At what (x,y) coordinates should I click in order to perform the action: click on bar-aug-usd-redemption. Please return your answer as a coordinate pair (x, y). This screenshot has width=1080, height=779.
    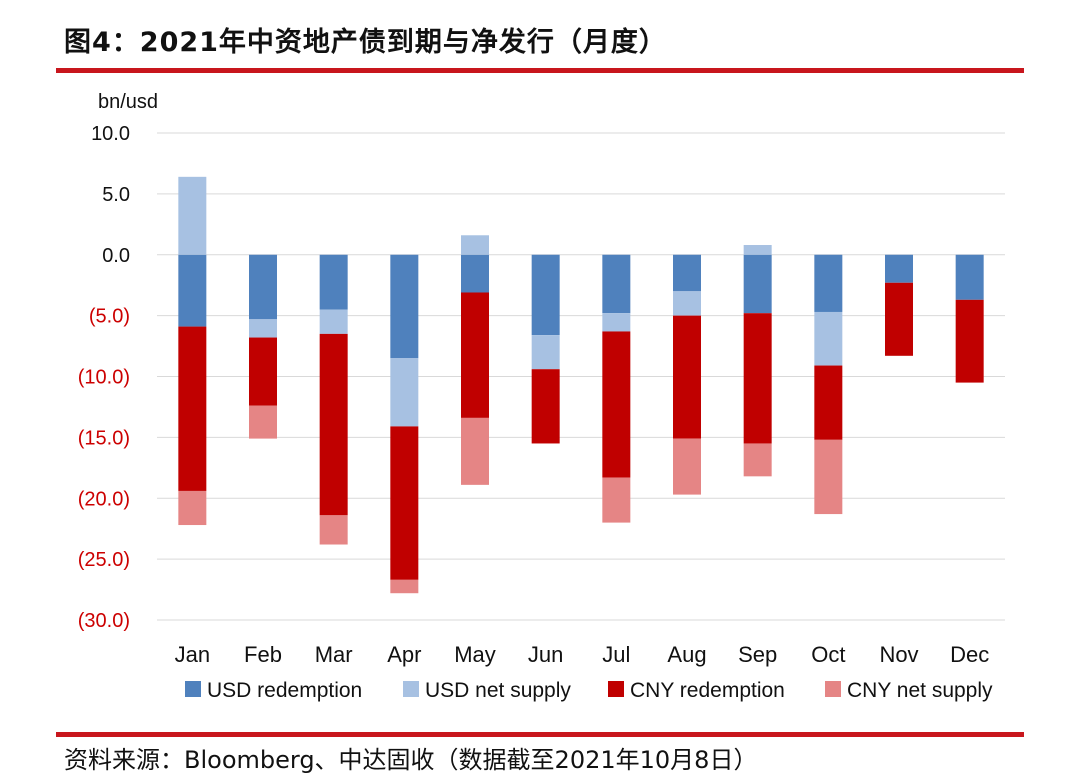
    Looking at the image, I should click on (687, 273).